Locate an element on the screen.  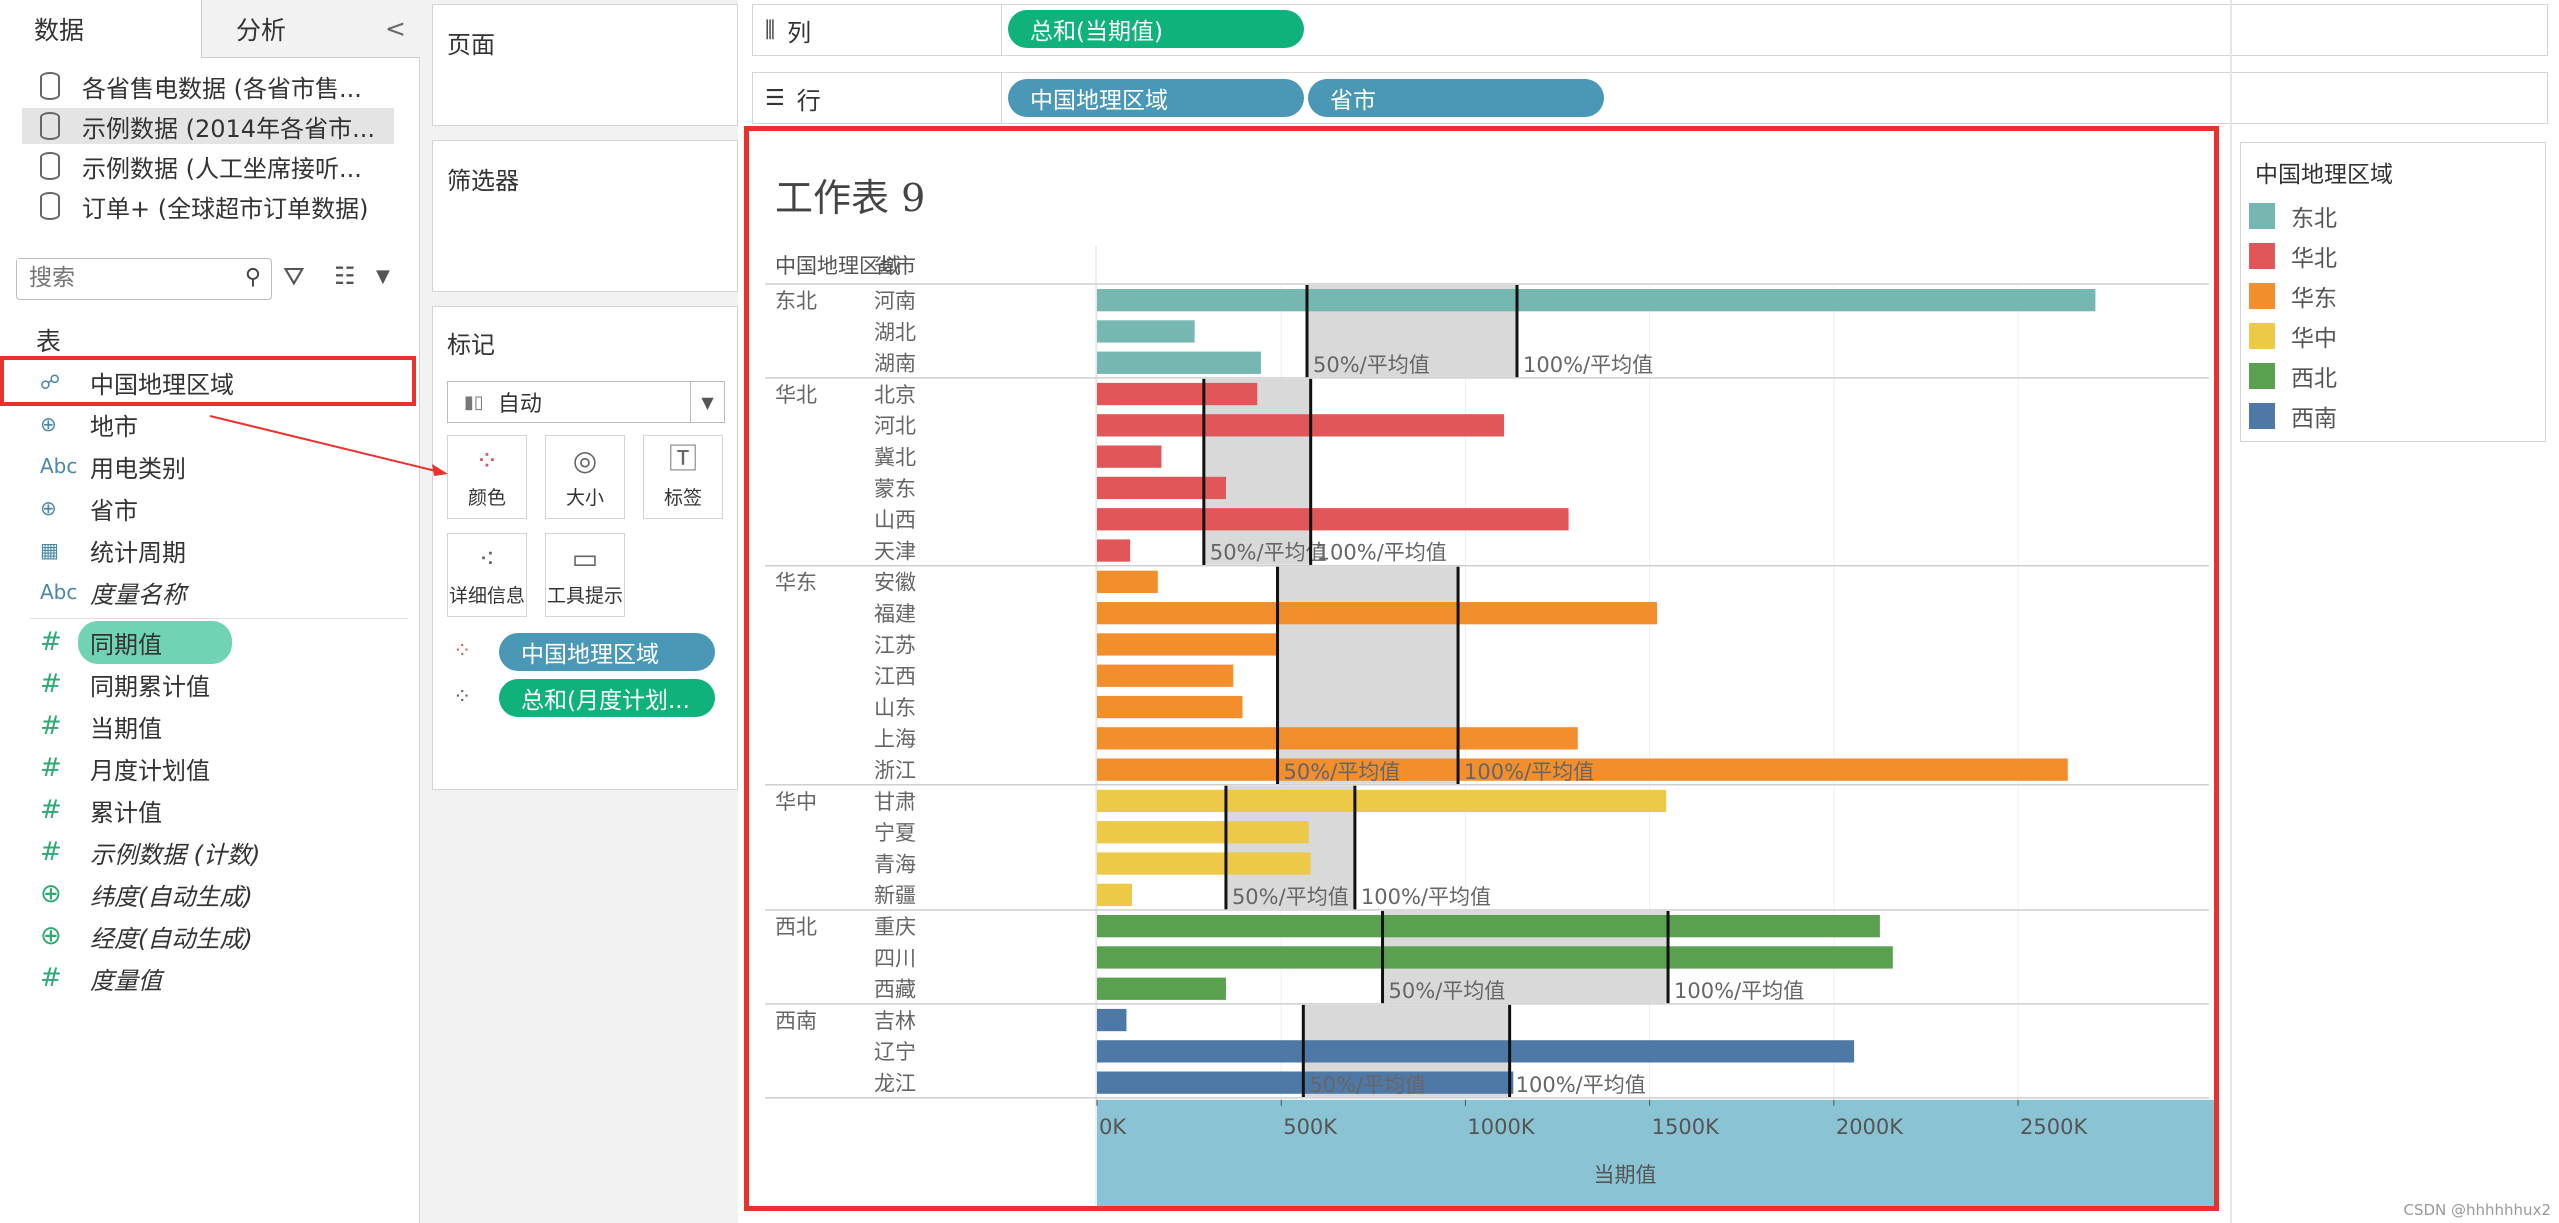
province-label: 西藏 is located at coordinates (895, 990).